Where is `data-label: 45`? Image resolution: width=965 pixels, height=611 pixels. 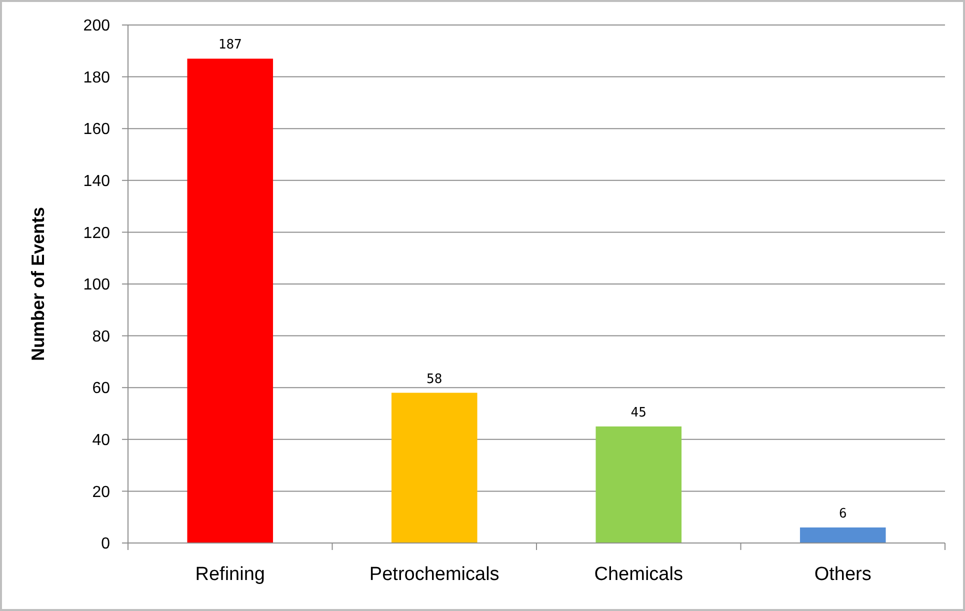
data-label: 45 is located at coordinates (638, 412).